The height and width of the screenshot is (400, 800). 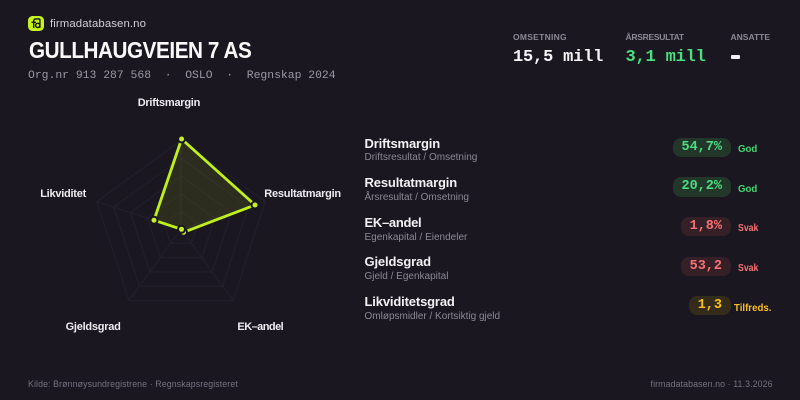 What do you see at coordinates (260, 327) in the screenshot?
I see `svg-text: EK–andel` at bounding box center [260, 327].